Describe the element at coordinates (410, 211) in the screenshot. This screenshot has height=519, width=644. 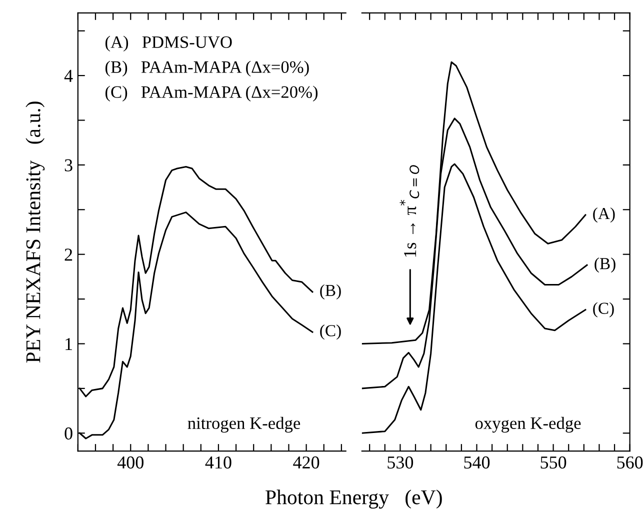
I see `annotation: 1s → π$^{*}$$_{C=O}$` at that location.